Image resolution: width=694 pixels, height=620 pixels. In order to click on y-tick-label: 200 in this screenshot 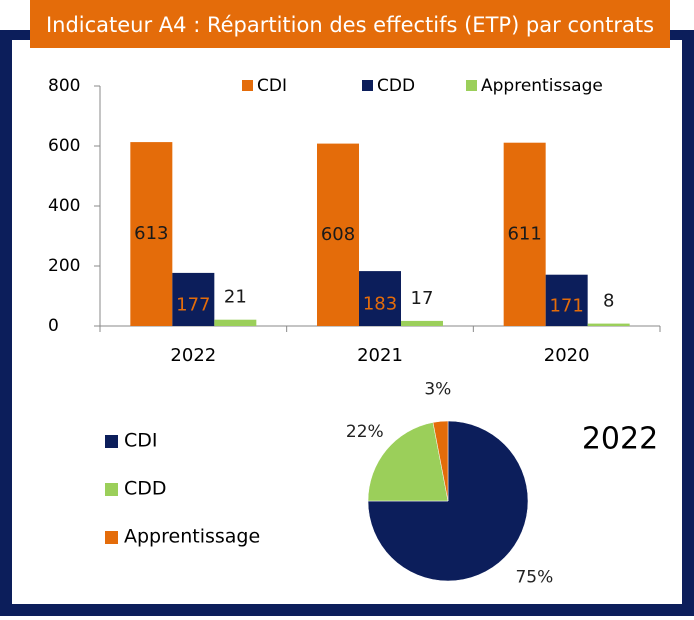, I will do `click(64, 266)`.